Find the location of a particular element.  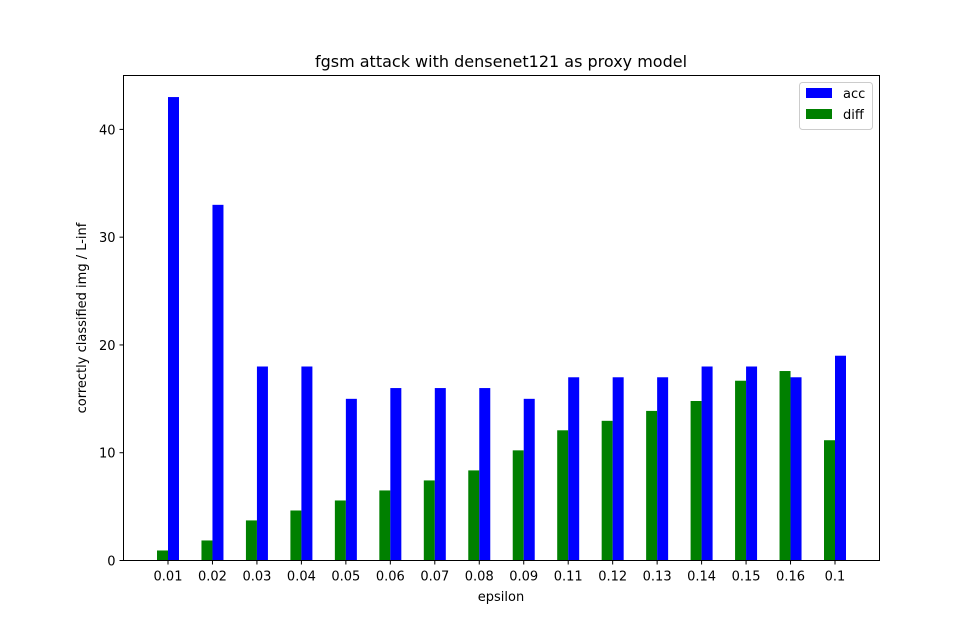

x-tick-label: 0.07 is located at coordinates (434, 577).